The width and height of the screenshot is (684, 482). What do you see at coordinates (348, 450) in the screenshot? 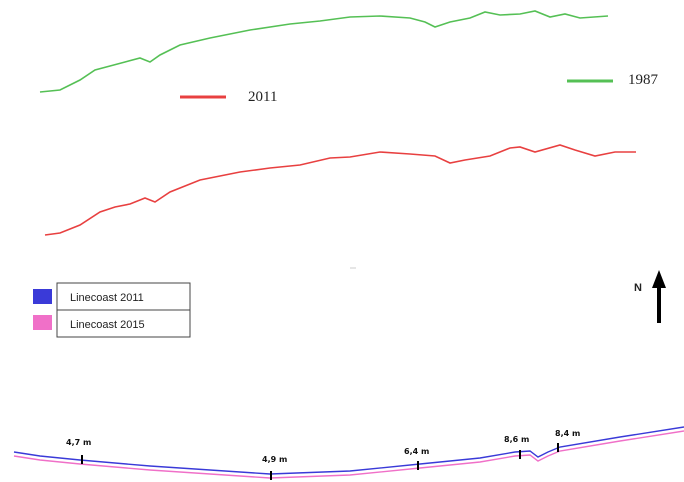
I see `coastline-2011` at bounding box center [348, 450].